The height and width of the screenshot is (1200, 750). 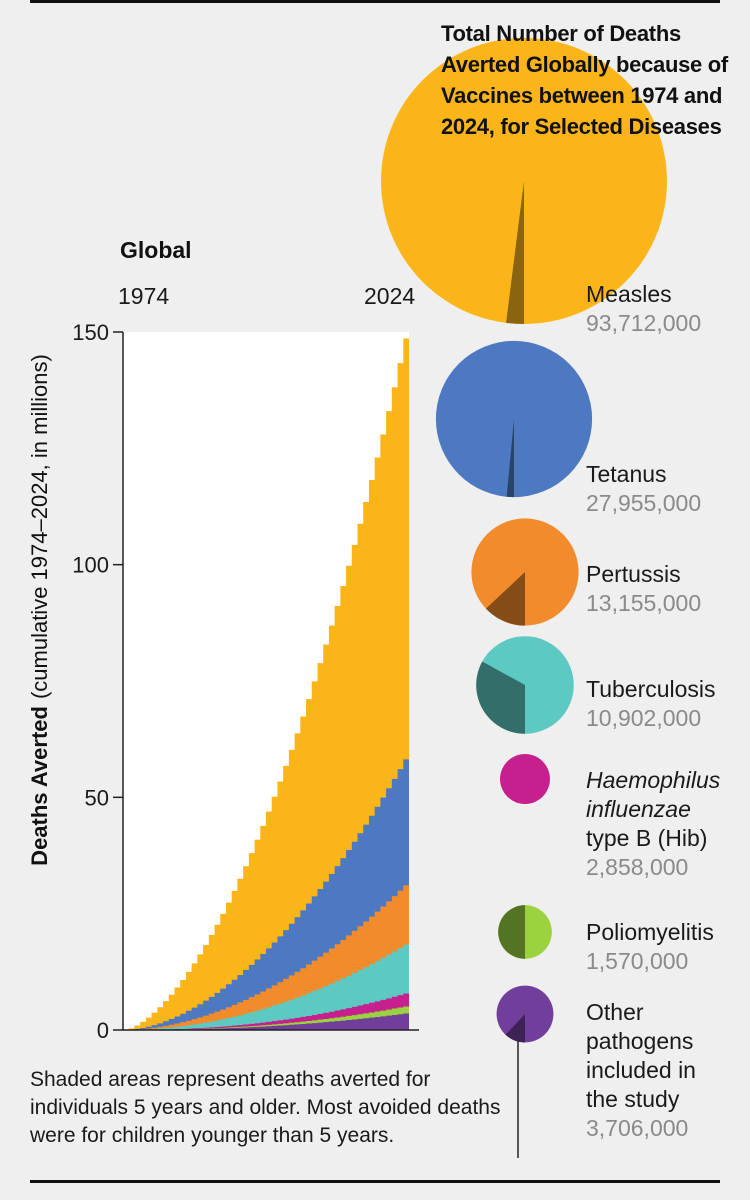 What do you see at coordinates (39, 526) in the screenshot?
I see `y-axis-label-rest: (cumulative 1974–2024, in millions)` at bounding box center [39, 526].